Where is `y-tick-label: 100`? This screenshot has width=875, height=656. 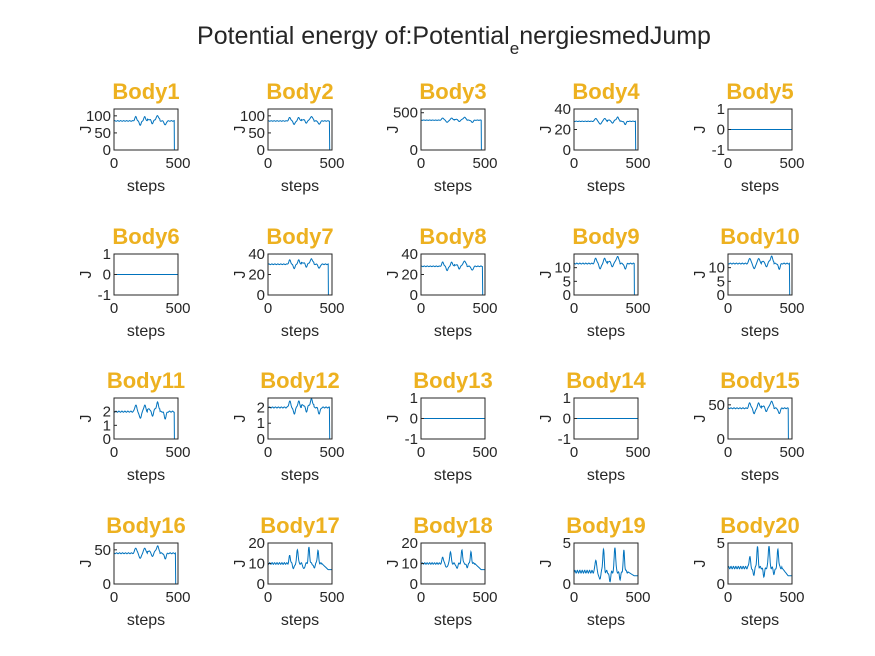
y-tick-label: 100 is located at coordinates (98, 116).